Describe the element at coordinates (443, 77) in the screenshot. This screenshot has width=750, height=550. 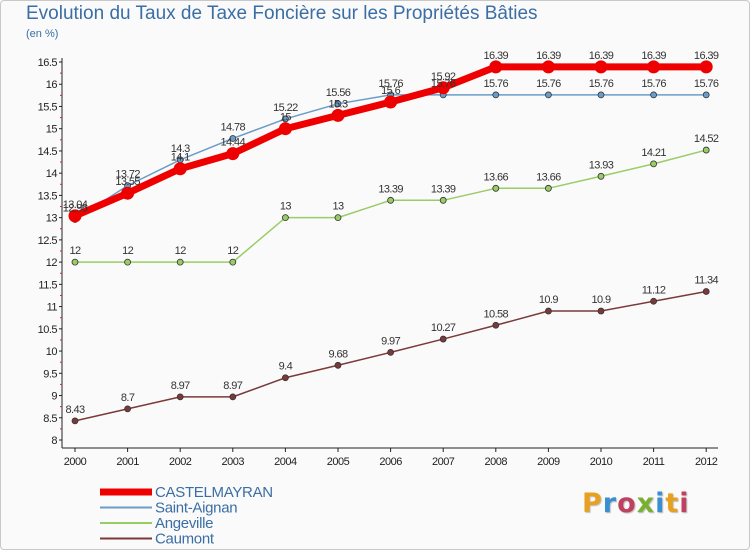
I see `data-label: 15.92` at that location.